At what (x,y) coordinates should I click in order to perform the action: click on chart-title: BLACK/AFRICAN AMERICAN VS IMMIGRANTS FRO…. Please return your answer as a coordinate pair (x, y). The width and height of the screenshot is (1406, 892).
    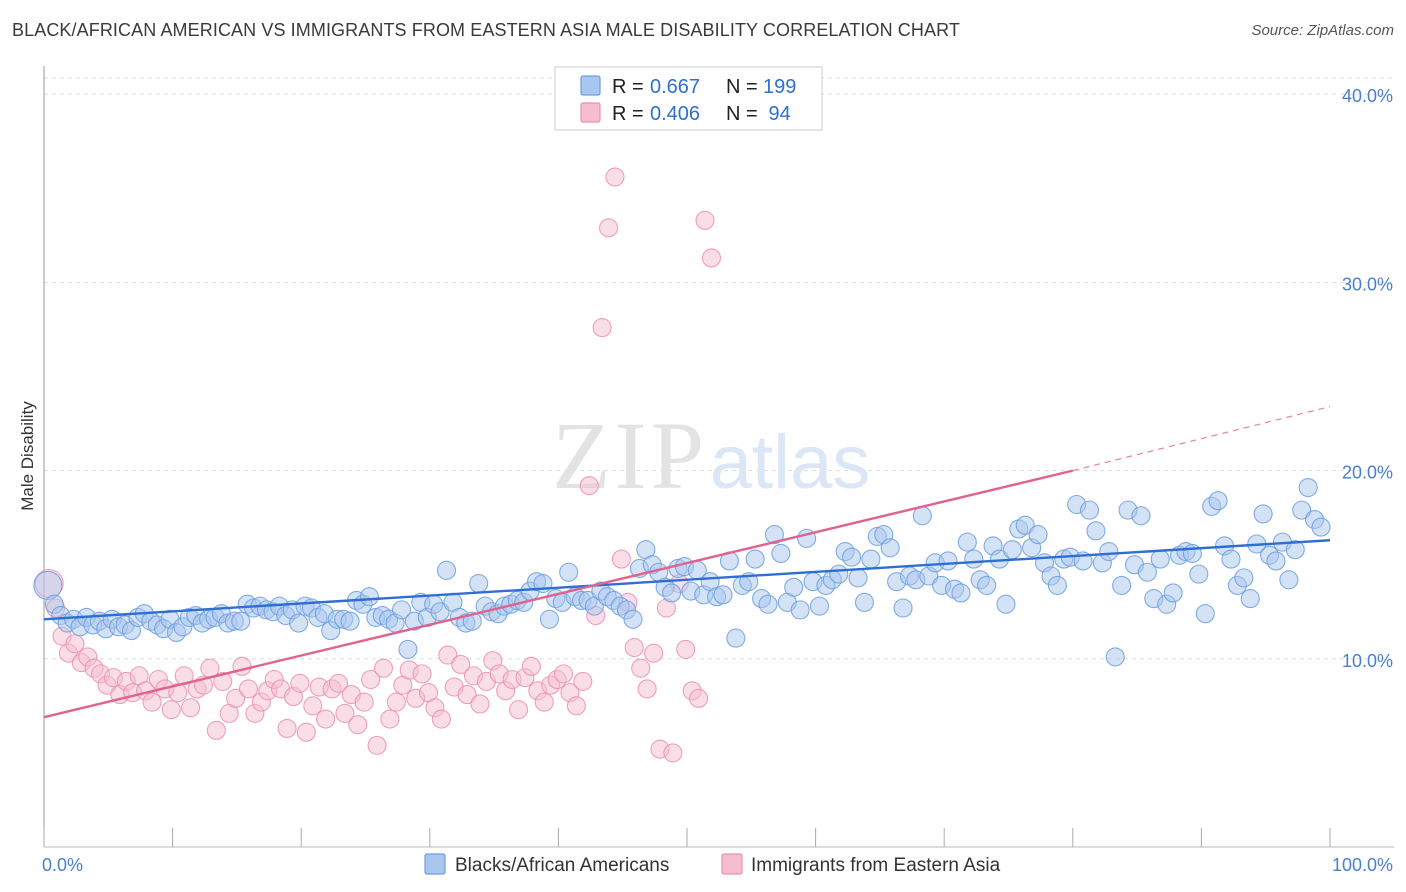
    Looking at the image, I should click on (486, 30).